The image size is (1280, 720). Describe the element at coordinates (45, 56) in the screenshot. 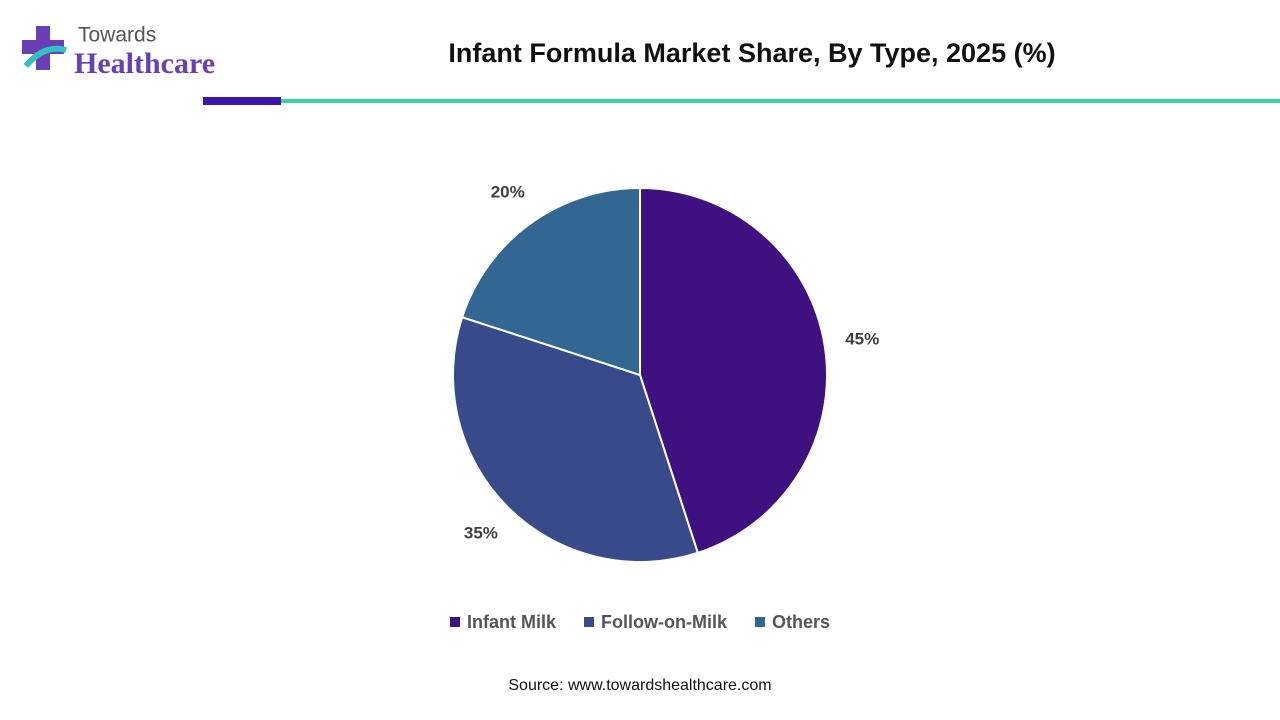

I see `logo-swoosh` at that location.